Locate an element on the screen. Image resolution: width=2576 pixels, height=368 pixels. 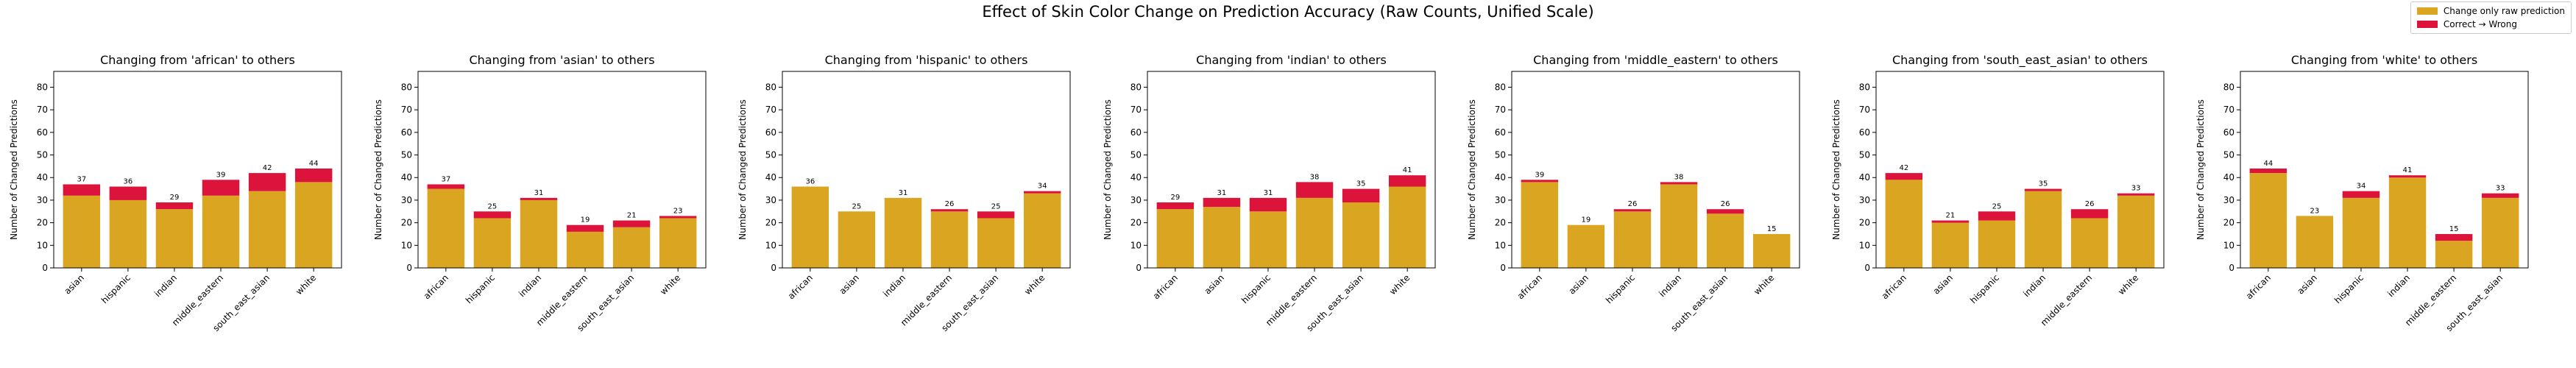
y-tick-label: 40 is located at coordinates (770, 177).